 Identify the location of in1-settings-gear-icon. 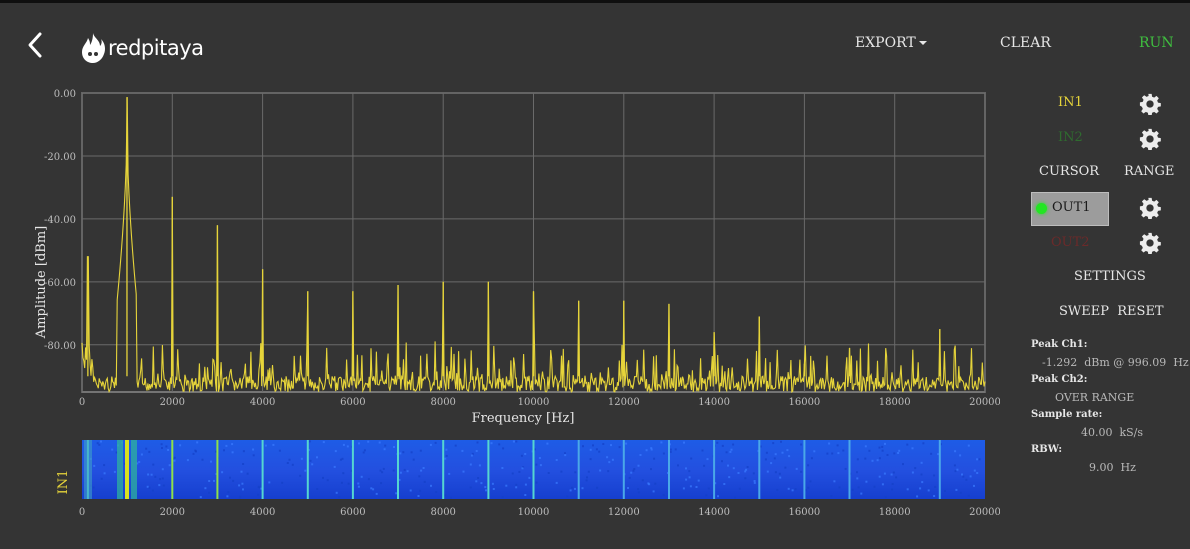
(1150, 104).